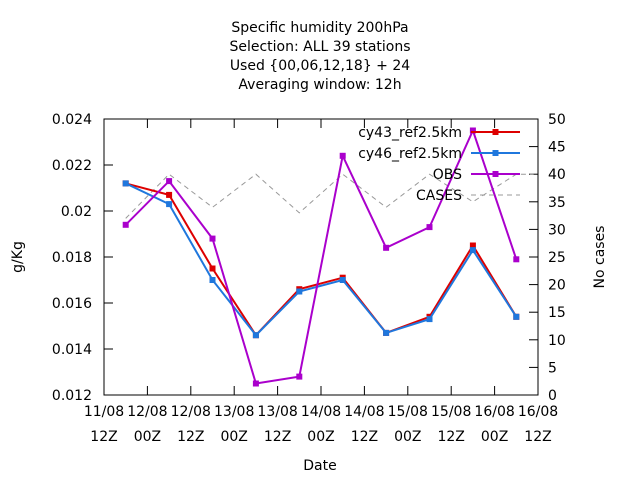  I want to click on legend-label: OBS, so click(447, 175).